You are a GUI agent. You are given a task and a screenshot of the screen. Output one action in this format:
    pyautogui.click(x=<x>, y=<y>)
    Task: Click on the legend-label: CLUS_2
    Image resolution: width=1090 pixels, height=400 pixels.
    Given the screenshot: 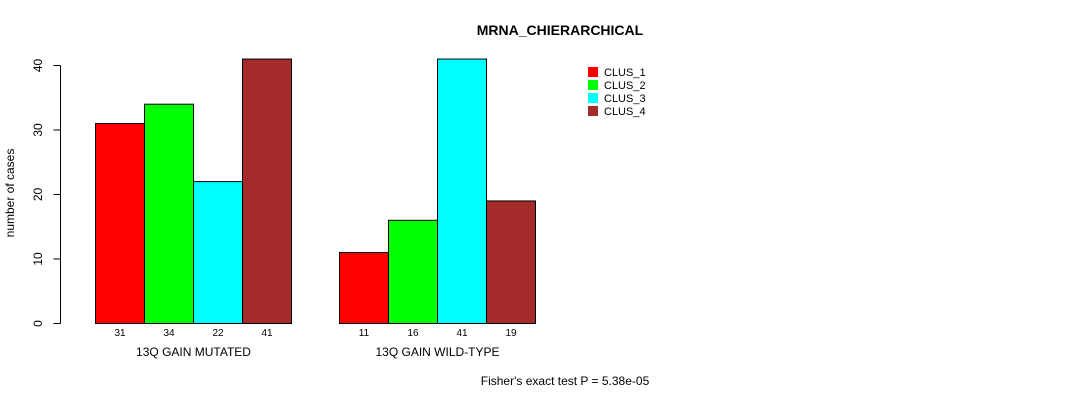 What is the action you would take?
    pyautogui.click(x=625, y=86)
    